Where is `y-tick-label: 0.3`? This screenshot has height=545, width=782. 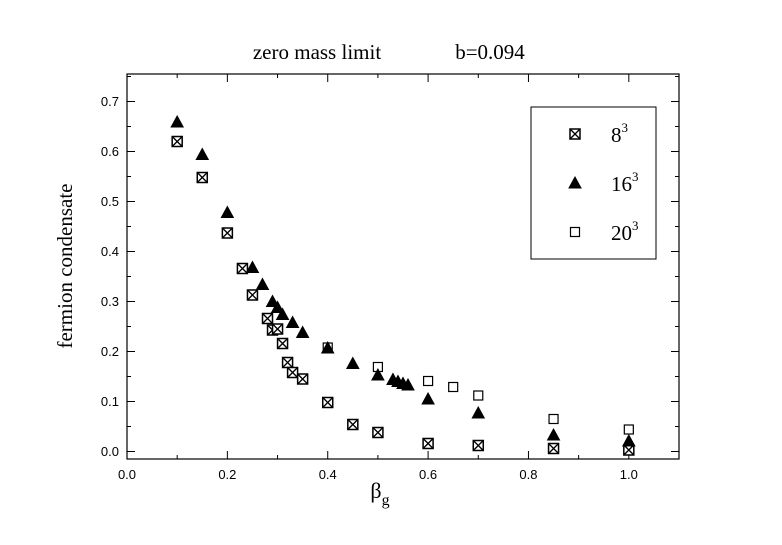
y-tick-label: 0.3 is located at coordinates (110, 301).